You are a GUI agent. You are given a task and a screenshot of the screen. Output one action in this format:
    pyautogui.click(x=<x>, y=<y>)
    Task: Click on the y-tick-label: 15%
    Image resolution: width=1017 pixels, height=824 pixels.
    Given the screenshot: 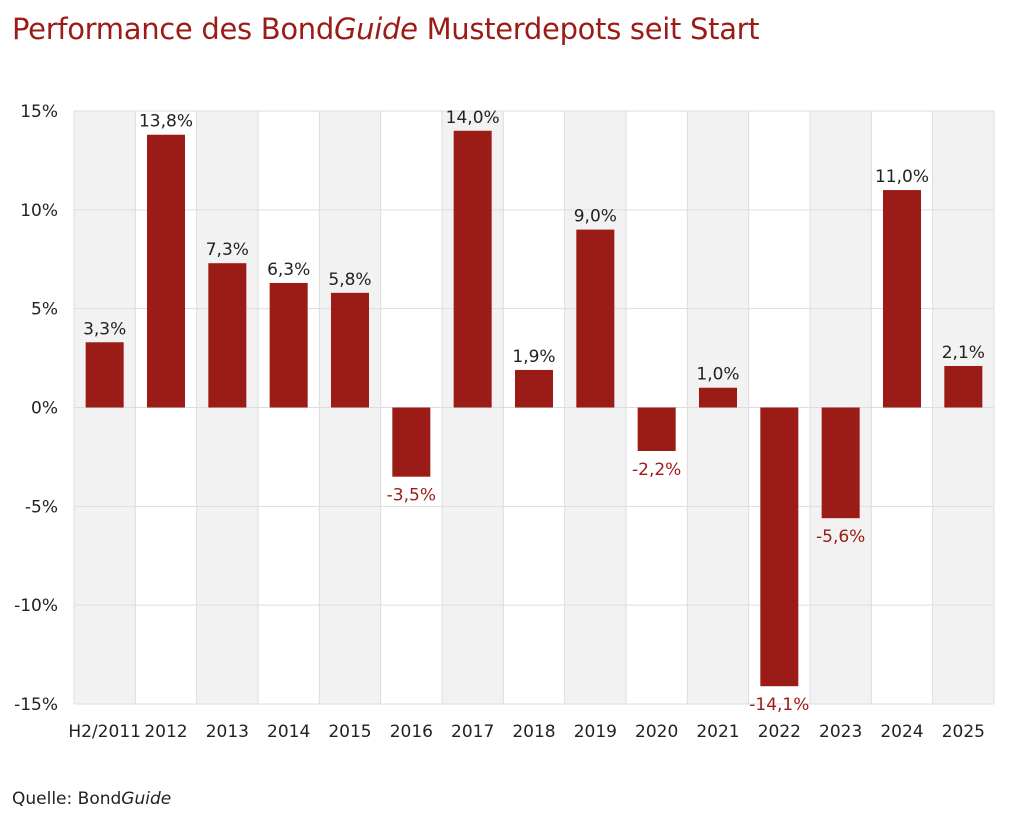 What is the action you would take?
    pyautogui.click(x=39, y=112)
    